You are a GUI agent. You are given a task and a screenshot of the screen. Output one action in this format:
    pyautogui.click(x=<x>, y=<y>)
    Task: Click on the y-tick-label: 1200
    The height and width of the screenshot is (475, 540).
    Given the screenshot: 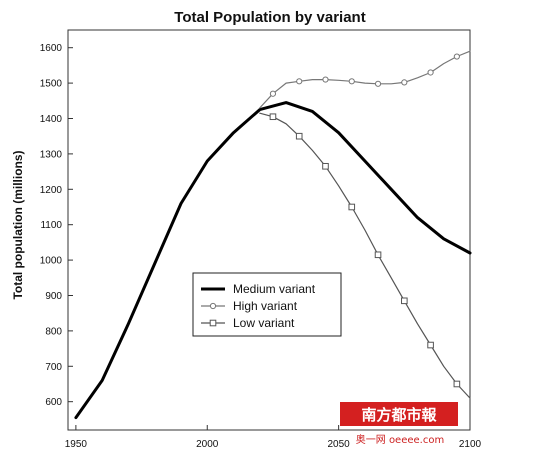 What is the action you would take?
    pyautogui.click(x=51, y=190)
    